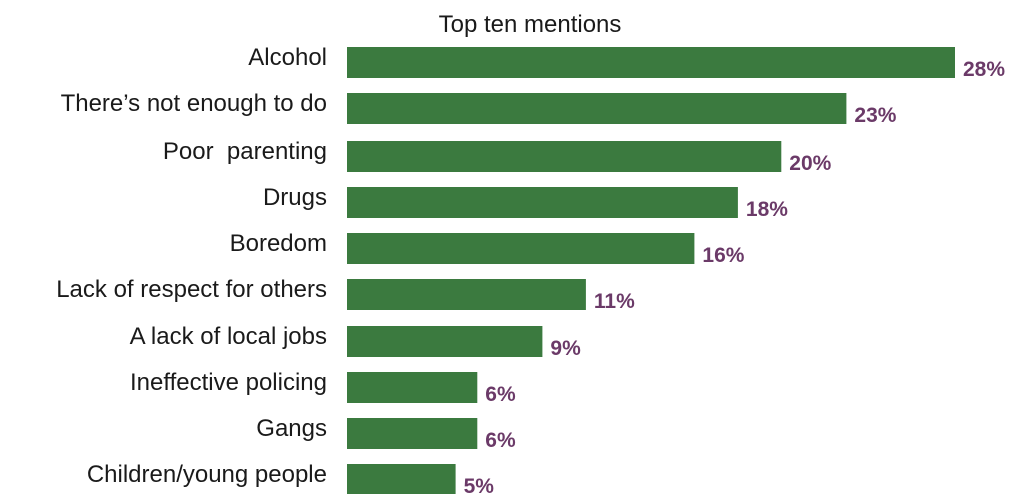 This screenshot has width=1021, height=494. What do you see at coordinates (500, 394) in the screenshot?
I see `value-label-7: 6%` at bounding box center [500, 394].